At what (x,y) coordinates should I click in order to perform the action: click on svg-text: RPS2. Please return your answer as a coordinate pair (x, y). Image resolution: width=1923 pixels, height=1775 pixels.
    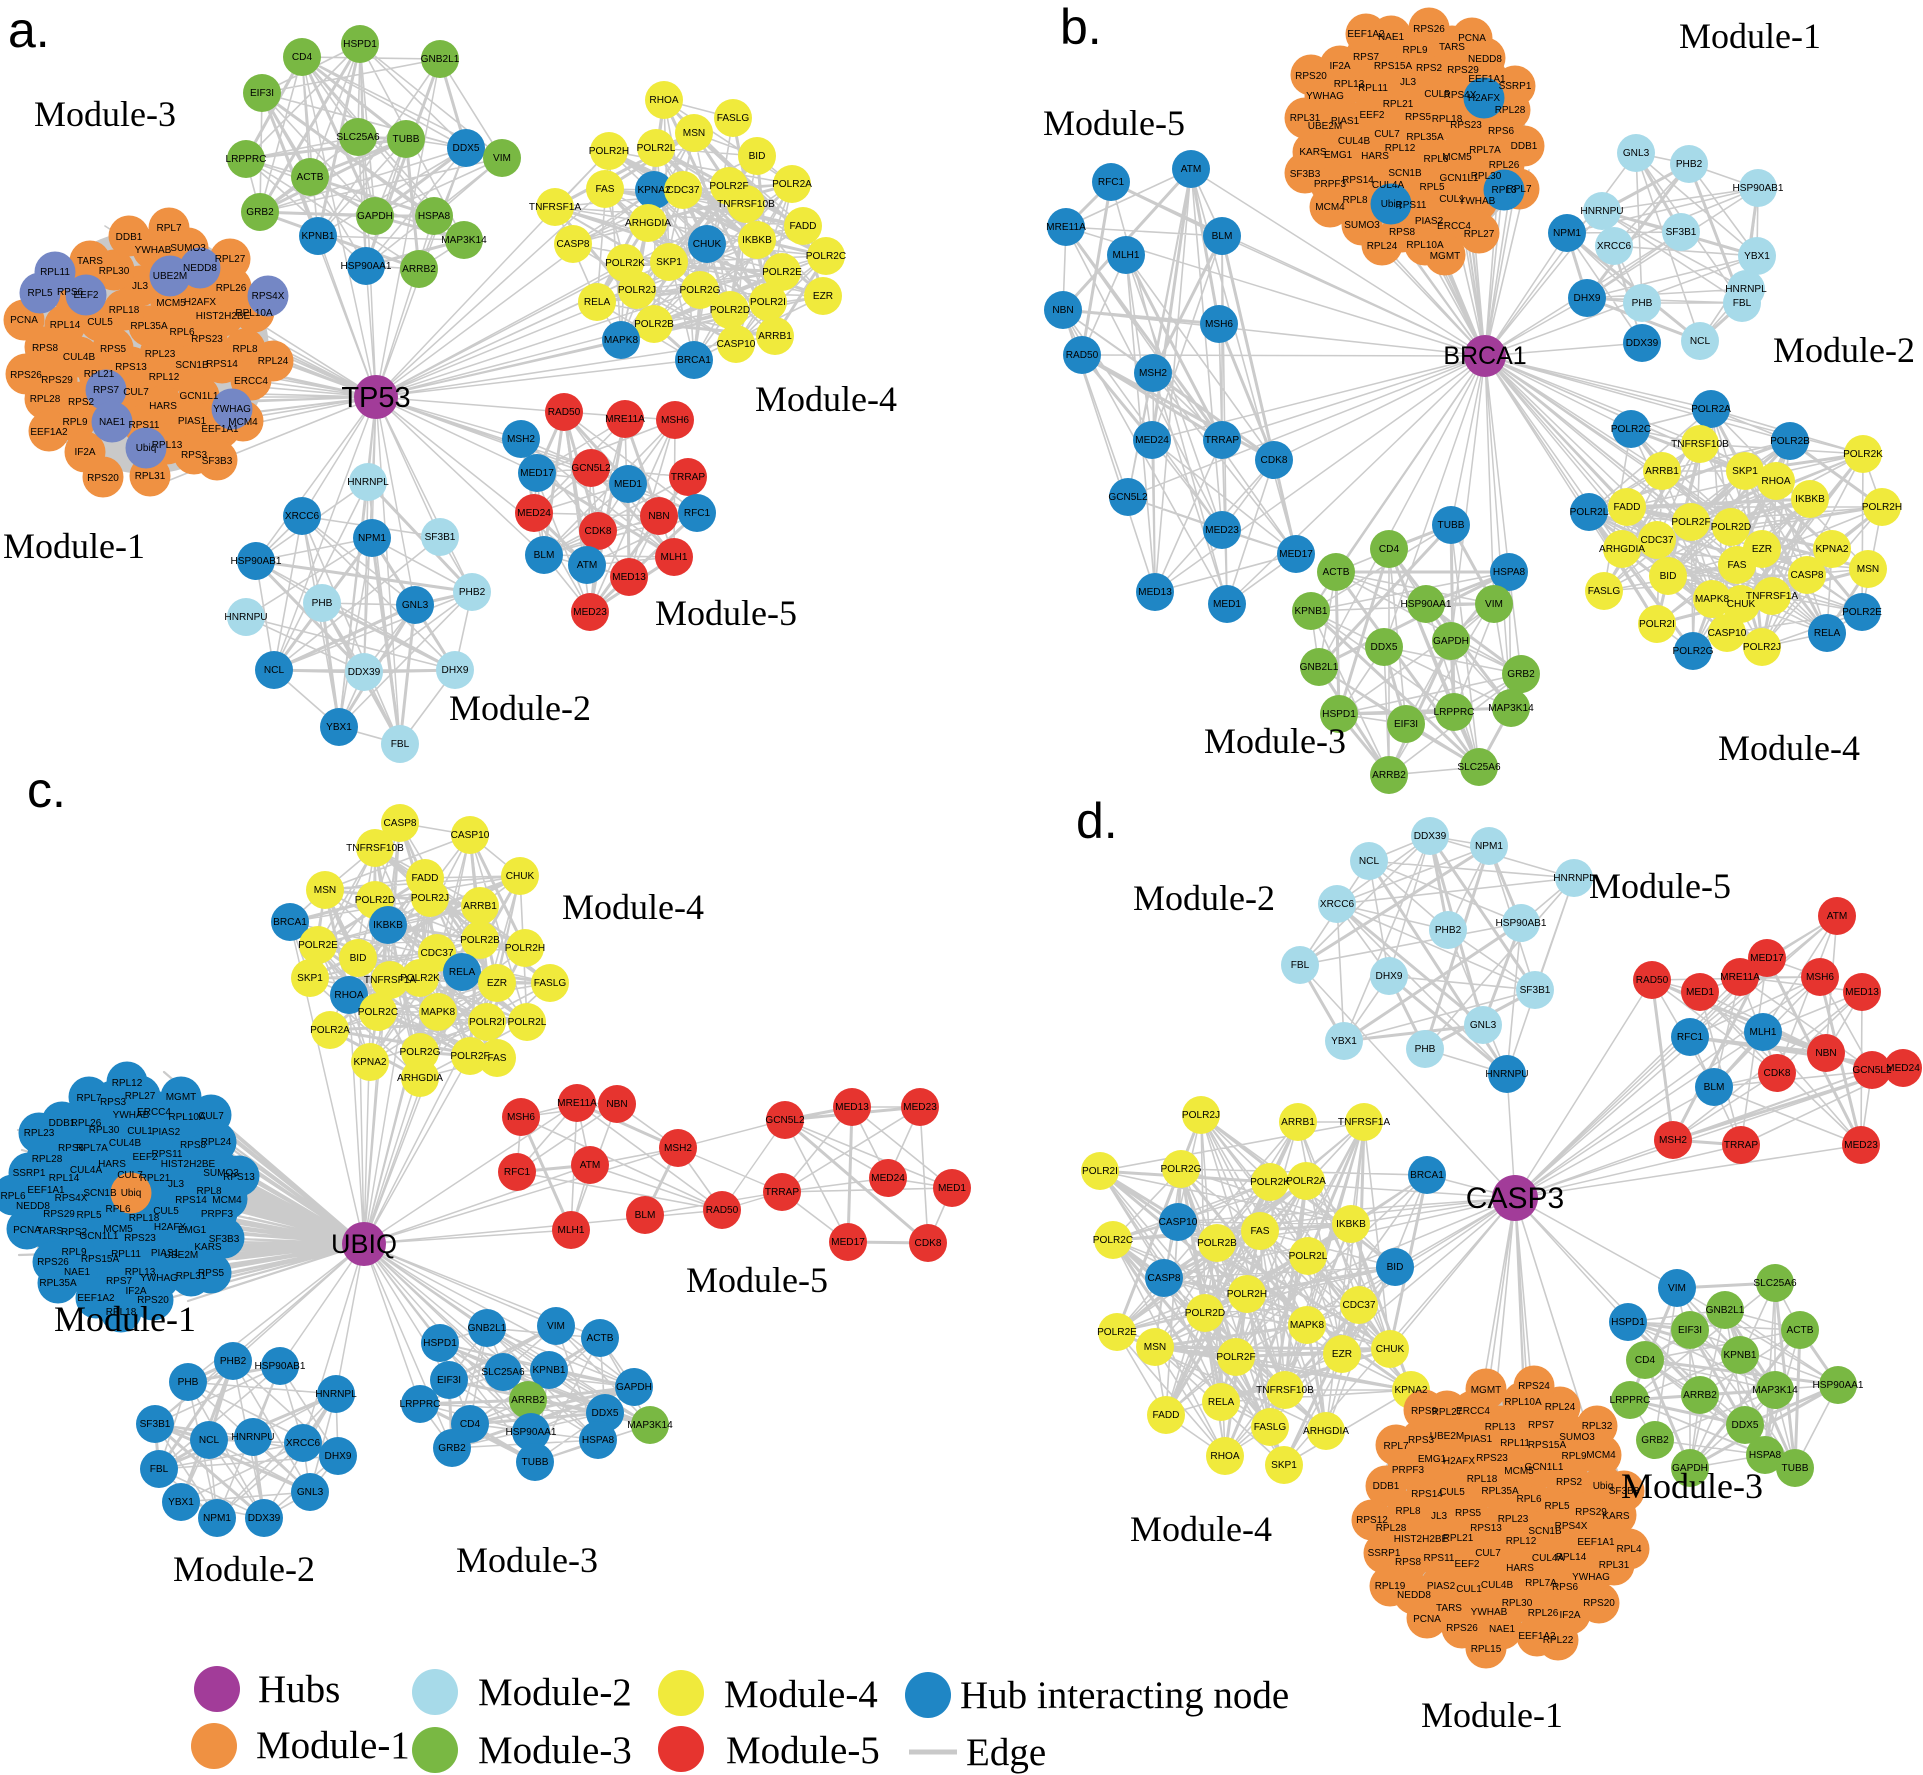
    Looking at the image, I should click on (81, 402).